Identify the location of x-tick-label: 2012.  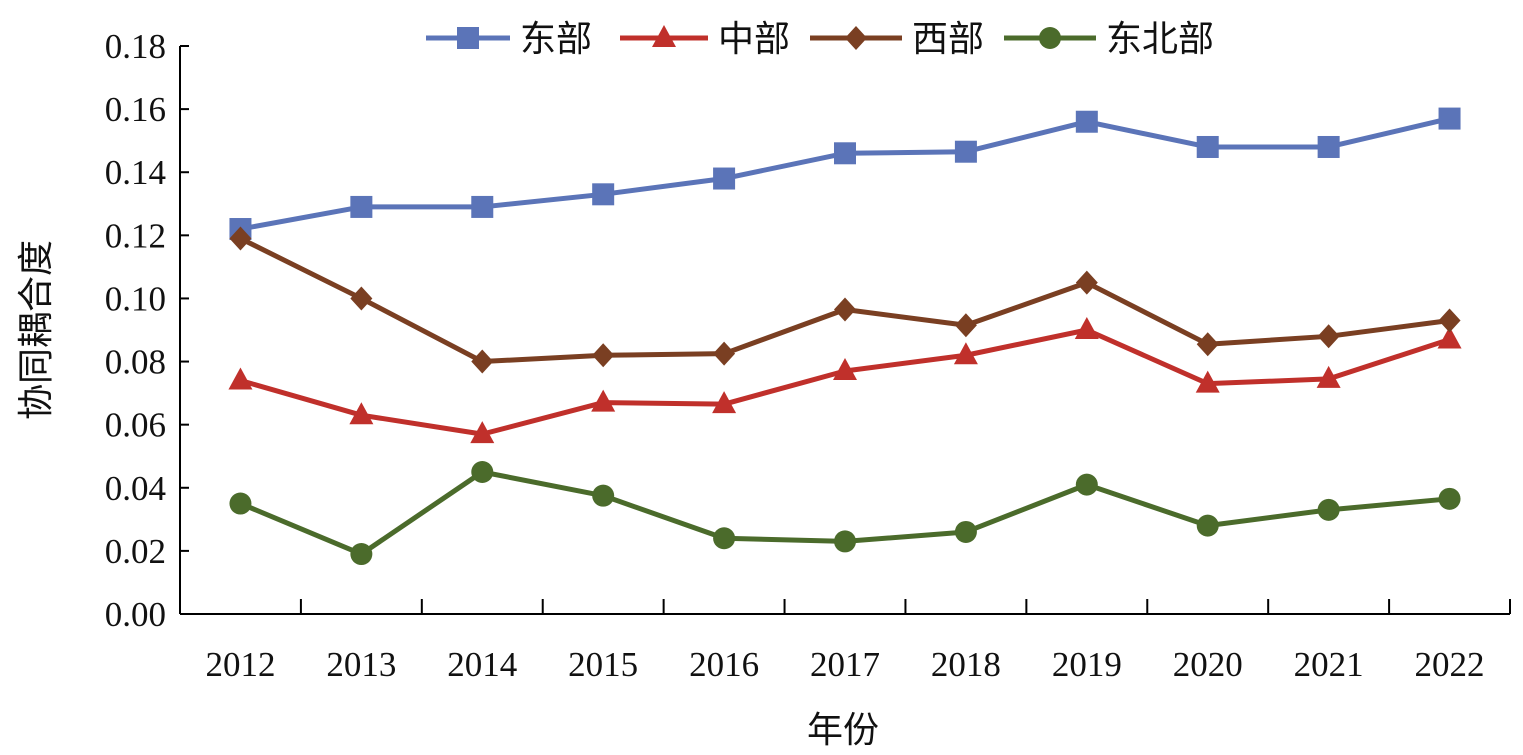
(240, 664).